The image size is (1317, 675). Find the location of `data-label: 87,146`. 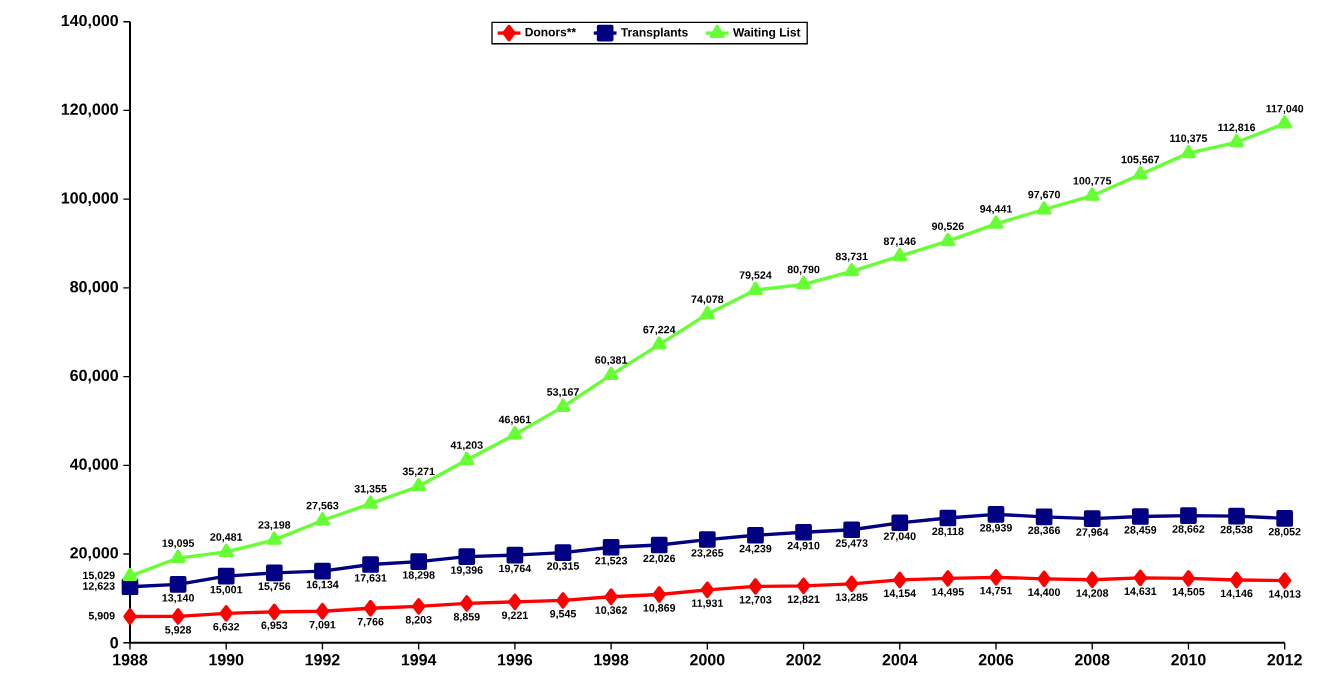

data-label: 87,146 is located at coordinates (899, 242).